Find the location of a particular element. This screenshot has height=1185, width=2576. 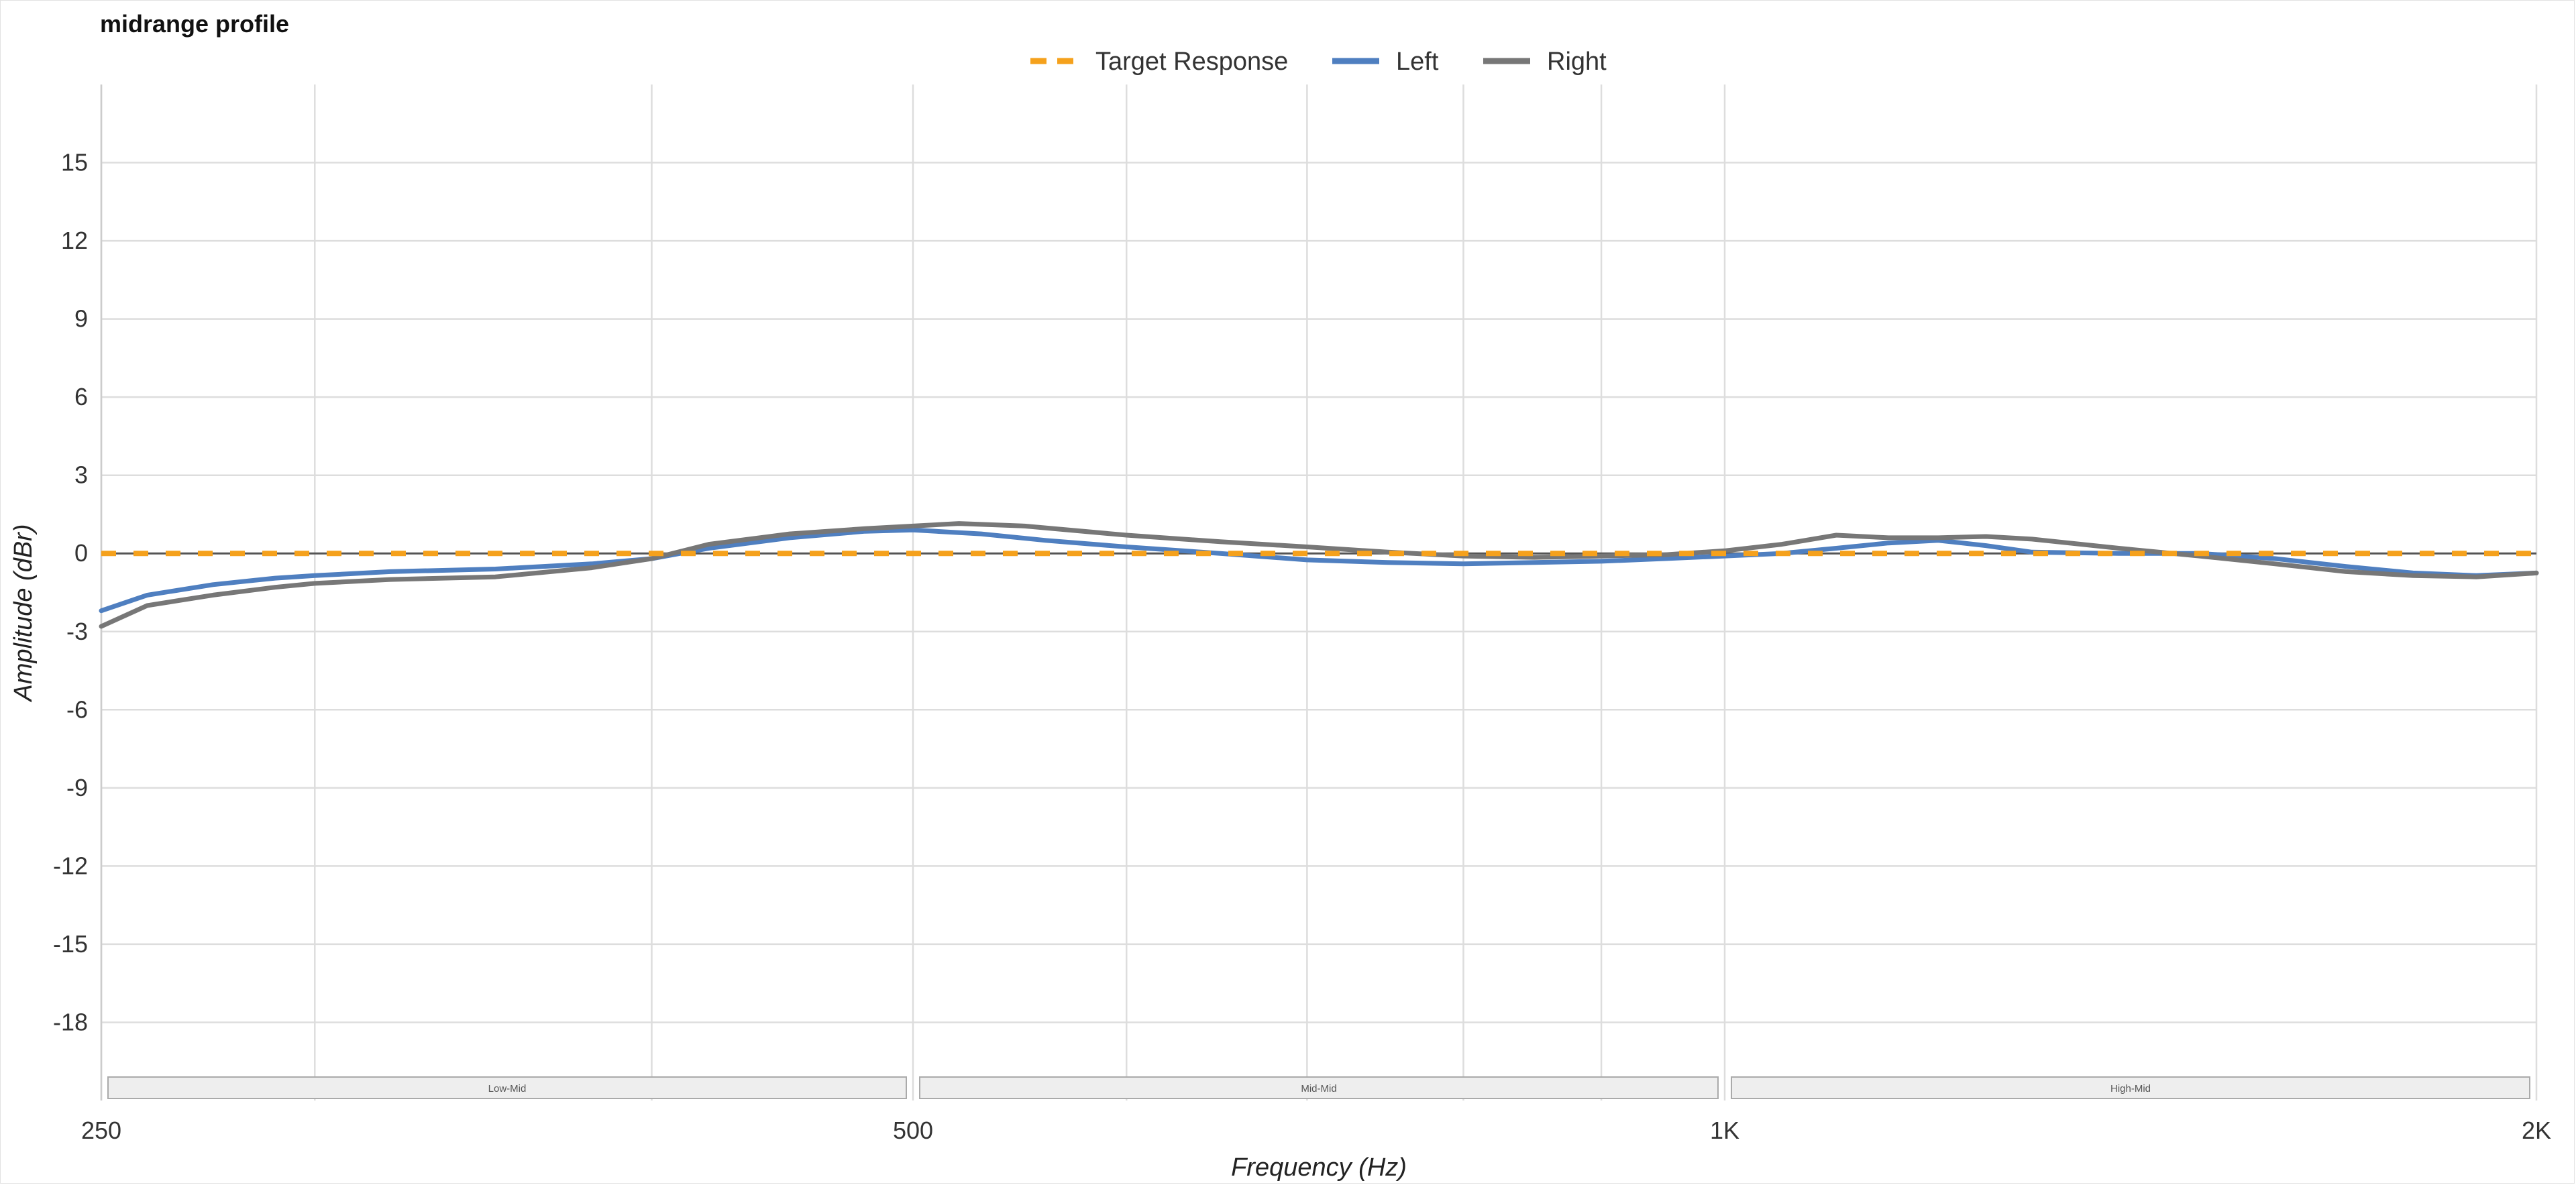

y-tick-label: 12 is located at coordinates (74, 240).